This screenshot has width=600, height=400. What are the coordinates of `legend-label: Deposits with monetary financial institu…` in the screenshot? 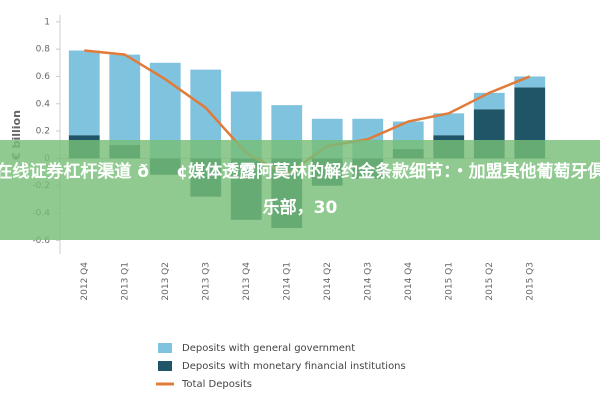 It's located at (294, 366).